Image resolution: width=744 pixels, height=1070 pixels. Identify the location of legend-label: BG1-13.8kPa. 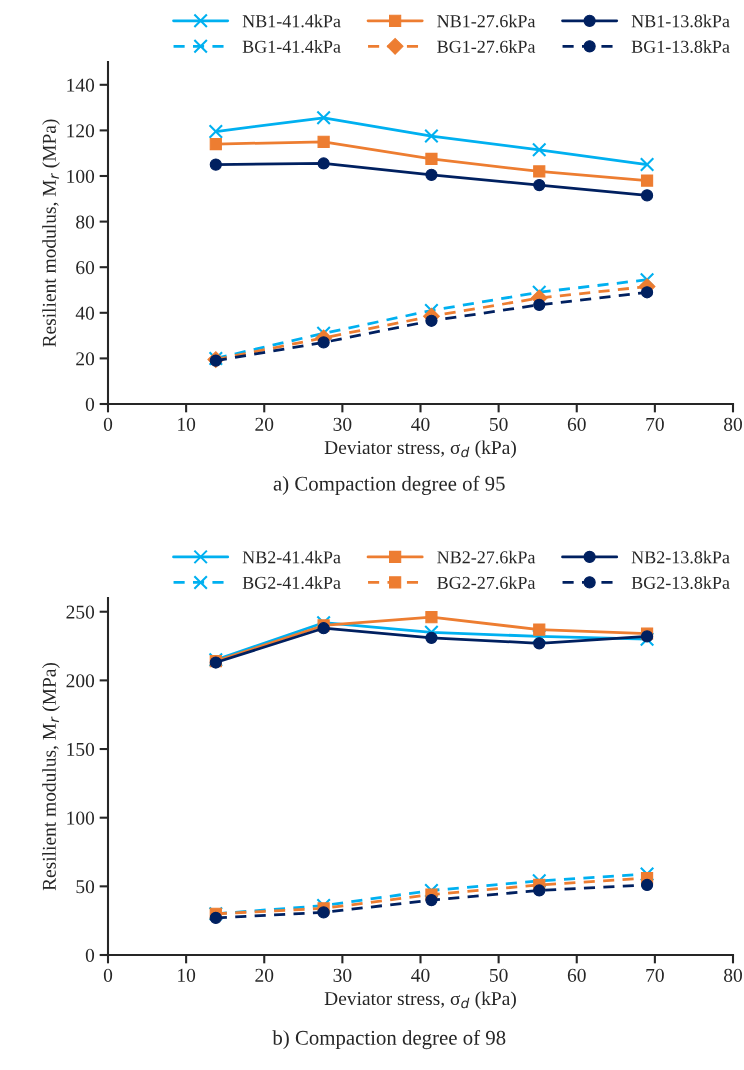
(680, 46).